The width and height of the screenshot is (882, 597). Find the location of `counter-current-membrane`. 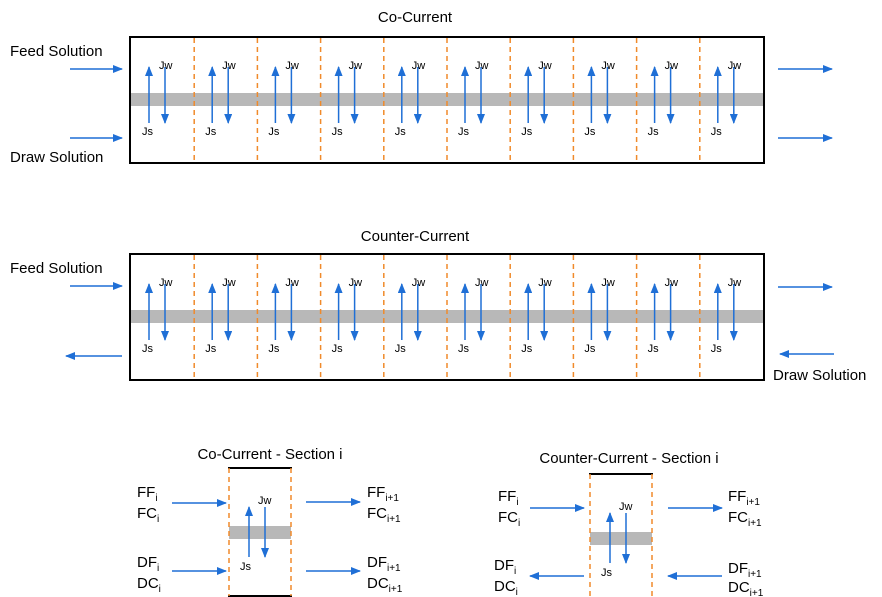

counter-current-membrane is located at coordinates (447, 316).